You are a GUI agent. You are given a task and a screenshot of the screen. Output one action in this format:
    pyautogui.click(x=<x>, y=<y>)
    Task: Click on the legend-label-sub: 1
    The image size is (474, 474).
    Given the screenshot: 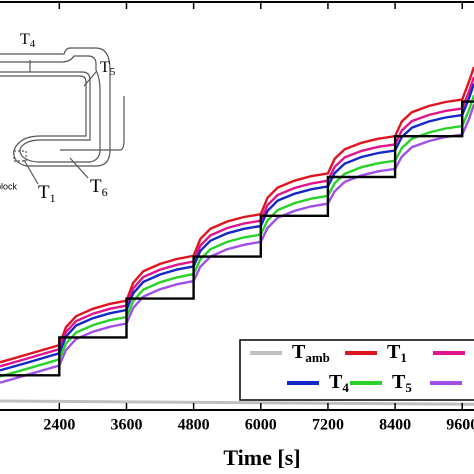 What is the action you would take?
    pyautogui.click(x=403, y=357)
    